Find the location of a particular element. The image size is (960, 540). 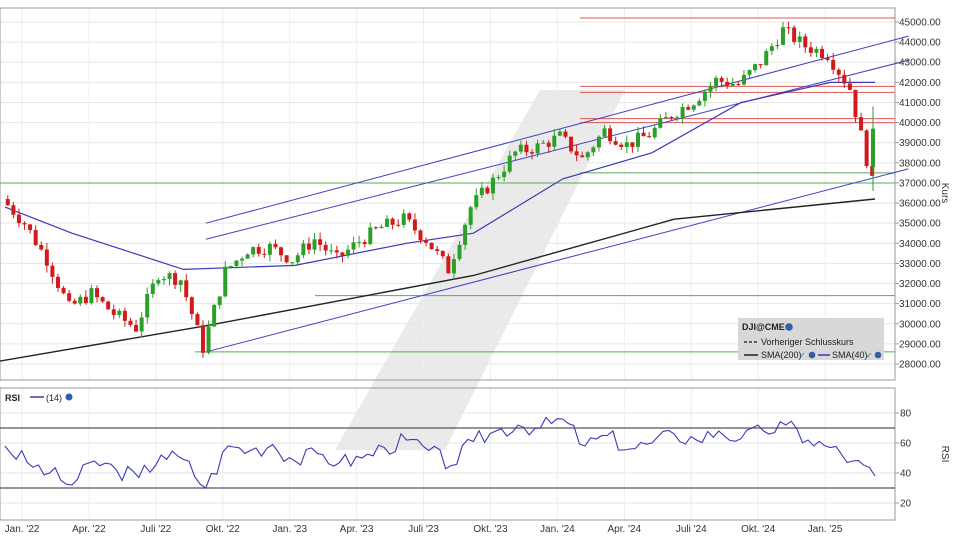

rsi-path is located at coordinates (440, 452).